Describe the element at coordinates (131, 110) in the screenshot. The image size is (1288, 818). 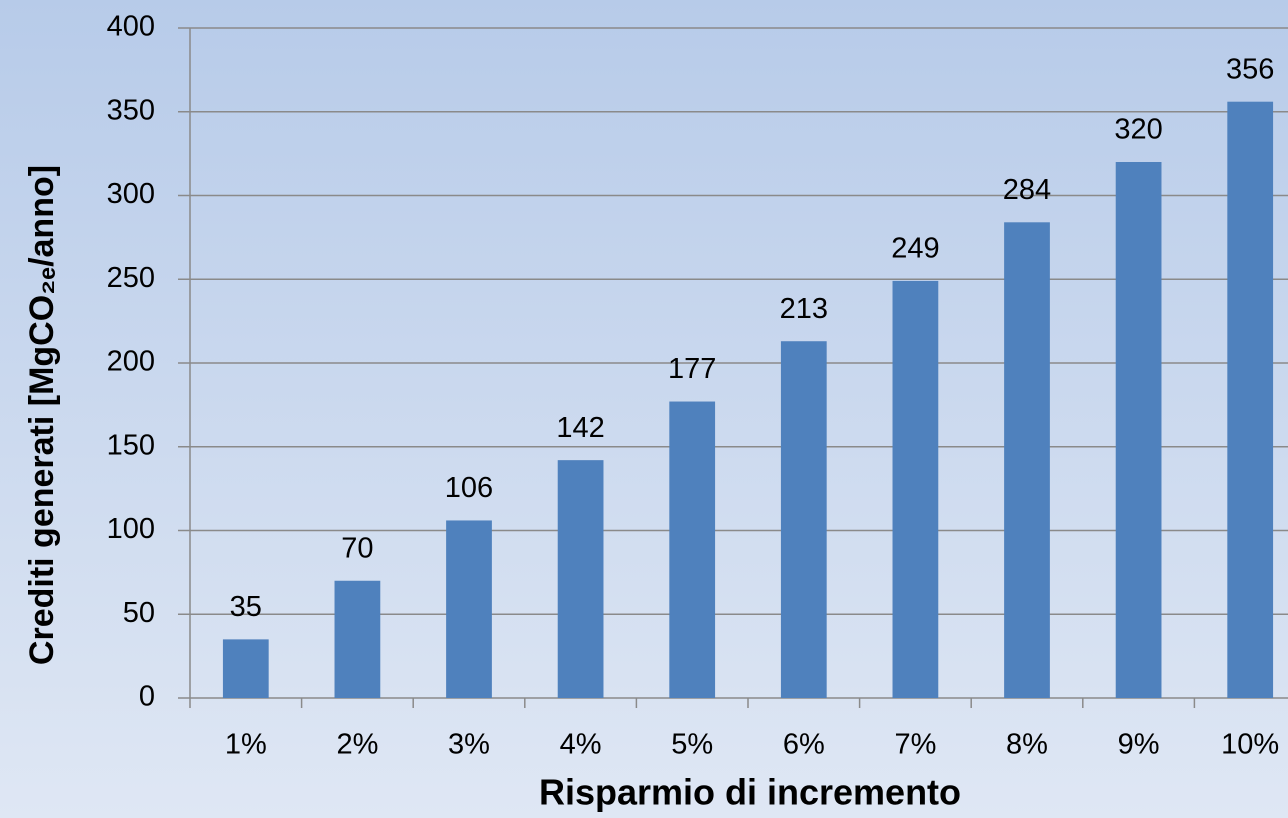
I see `y-tick-label: 350` at that location.